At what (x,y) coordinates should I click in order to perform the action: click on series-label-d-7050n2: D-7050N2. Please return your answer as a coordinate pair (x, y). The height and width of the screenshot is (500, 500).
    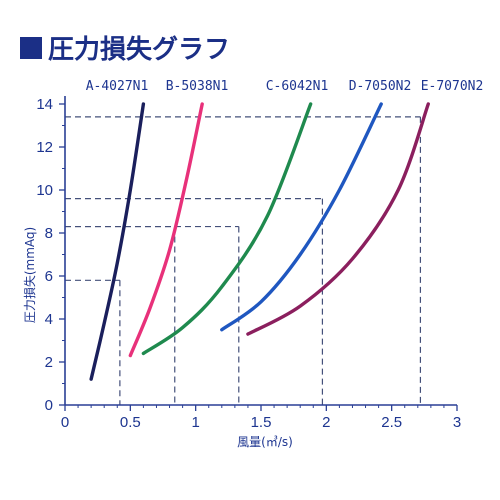
    Looking at the image, I should click on (380, 86).